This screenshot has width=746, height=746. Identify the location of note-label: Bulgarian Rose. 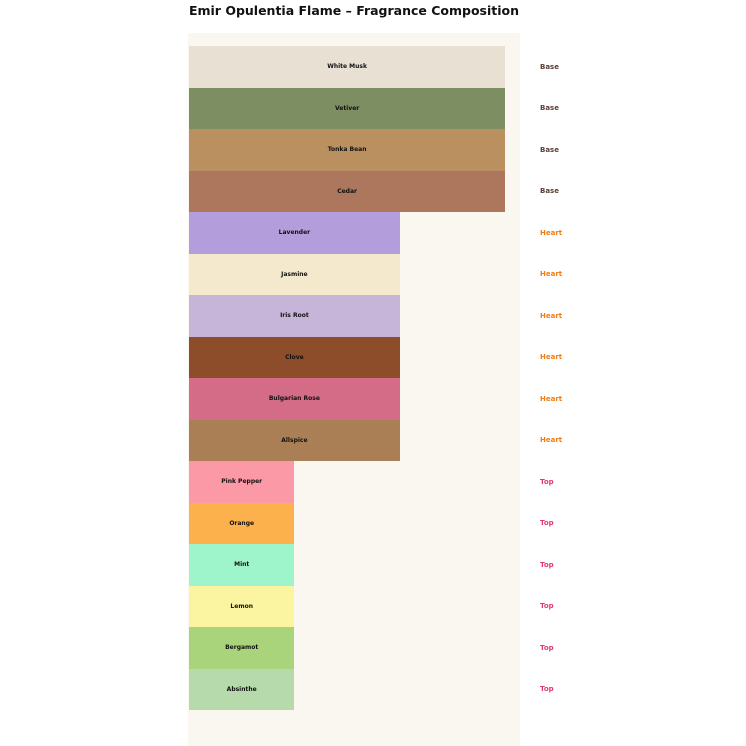
(294, 399).